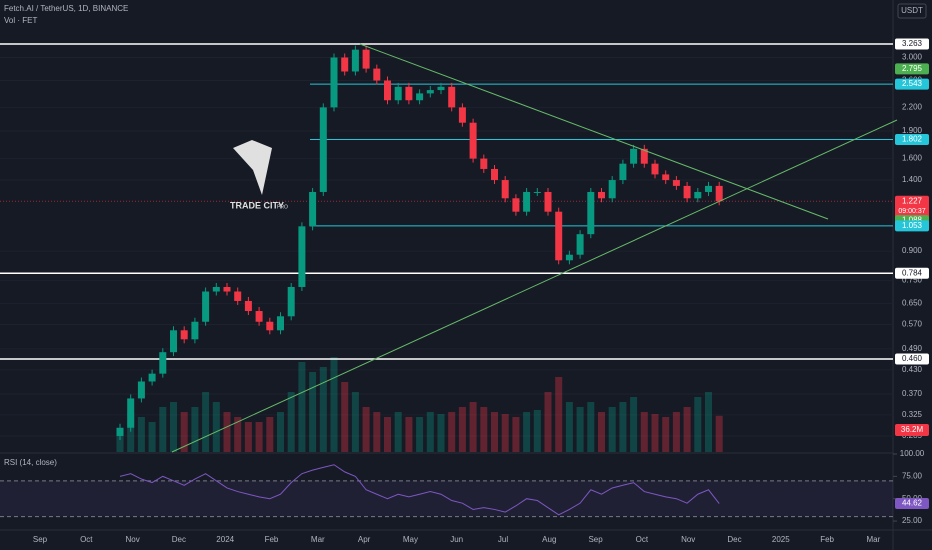 The width and height of the screenshot is (932, 550). Describe the element at coordinates (912, 272) in the screenshot. I see `price-badge-label: 0.784` at that location.